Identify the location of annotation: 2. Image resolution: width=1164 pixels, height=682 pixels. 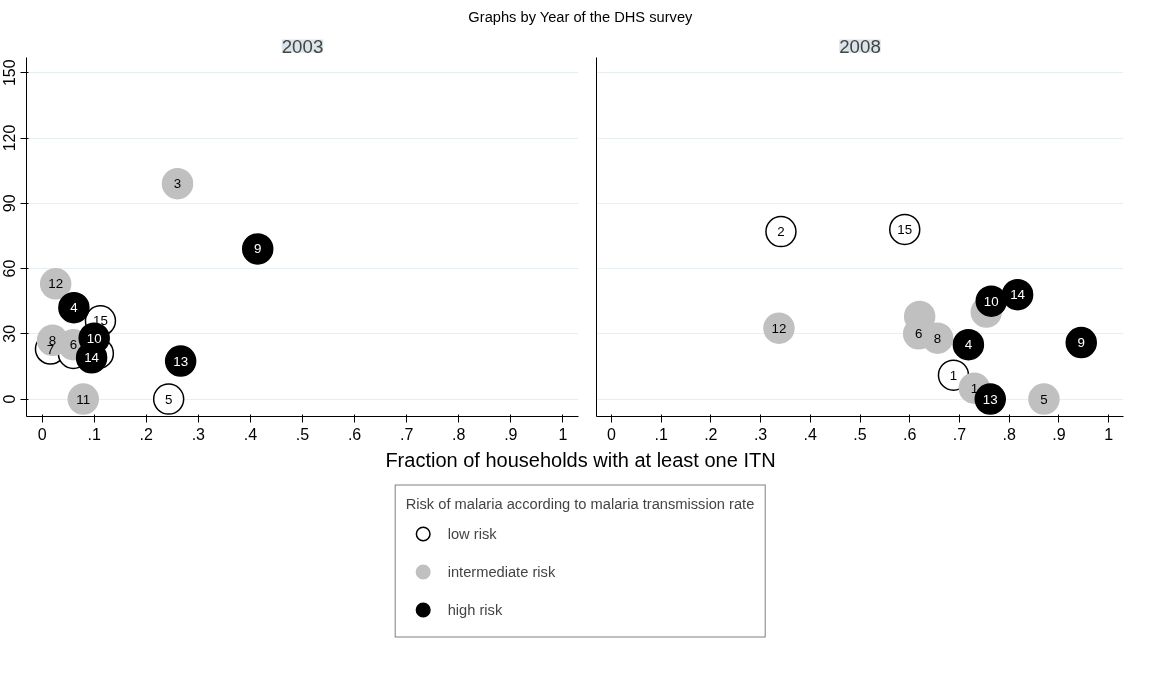
(781, 232).